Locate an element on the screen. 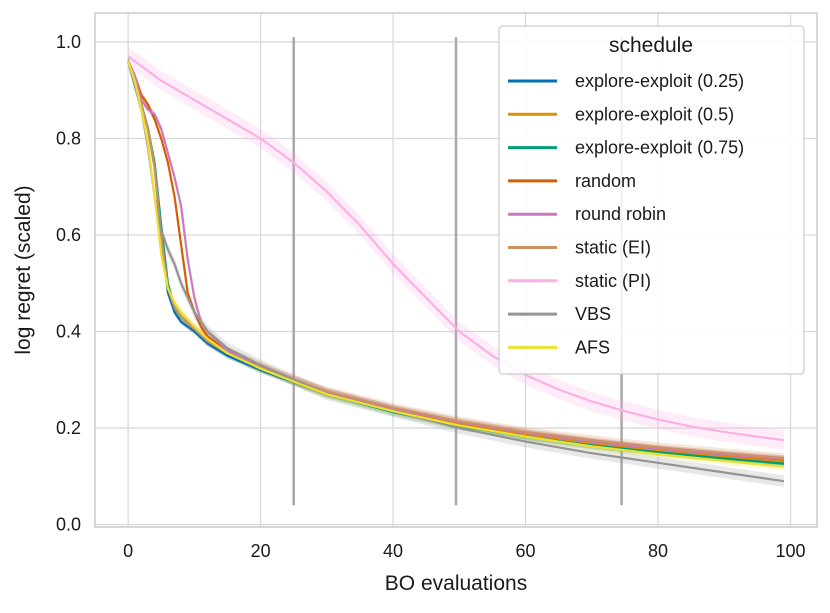  legend-entry: round robin is located at coordinates (587, 214).